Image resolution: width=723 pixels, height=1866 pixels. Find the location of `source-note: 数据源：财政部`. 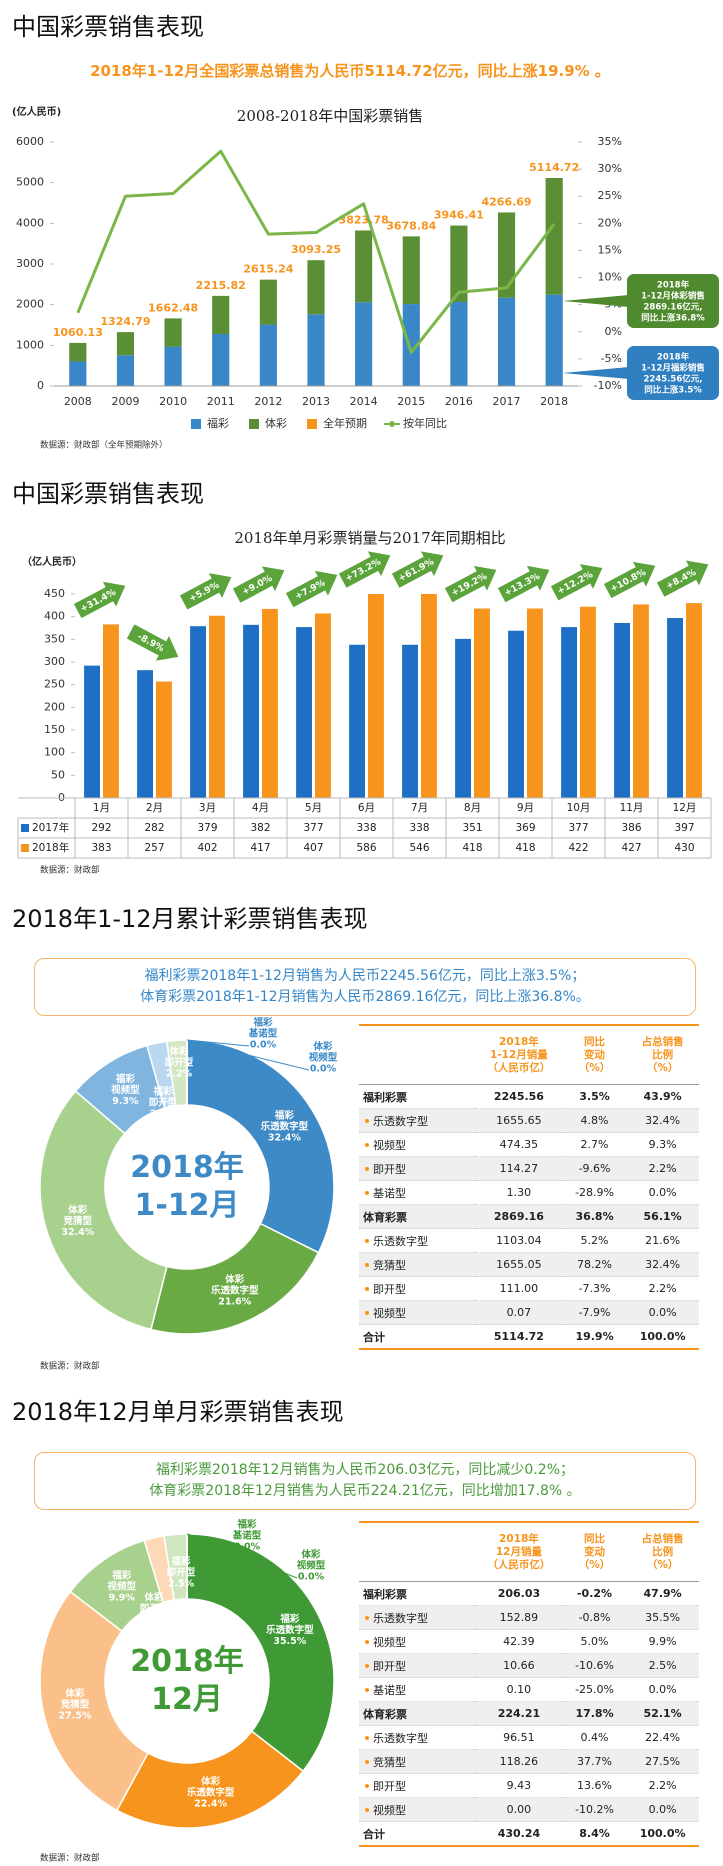

source-note: 数据源：财政部 is located at coordinates (70, 1858).